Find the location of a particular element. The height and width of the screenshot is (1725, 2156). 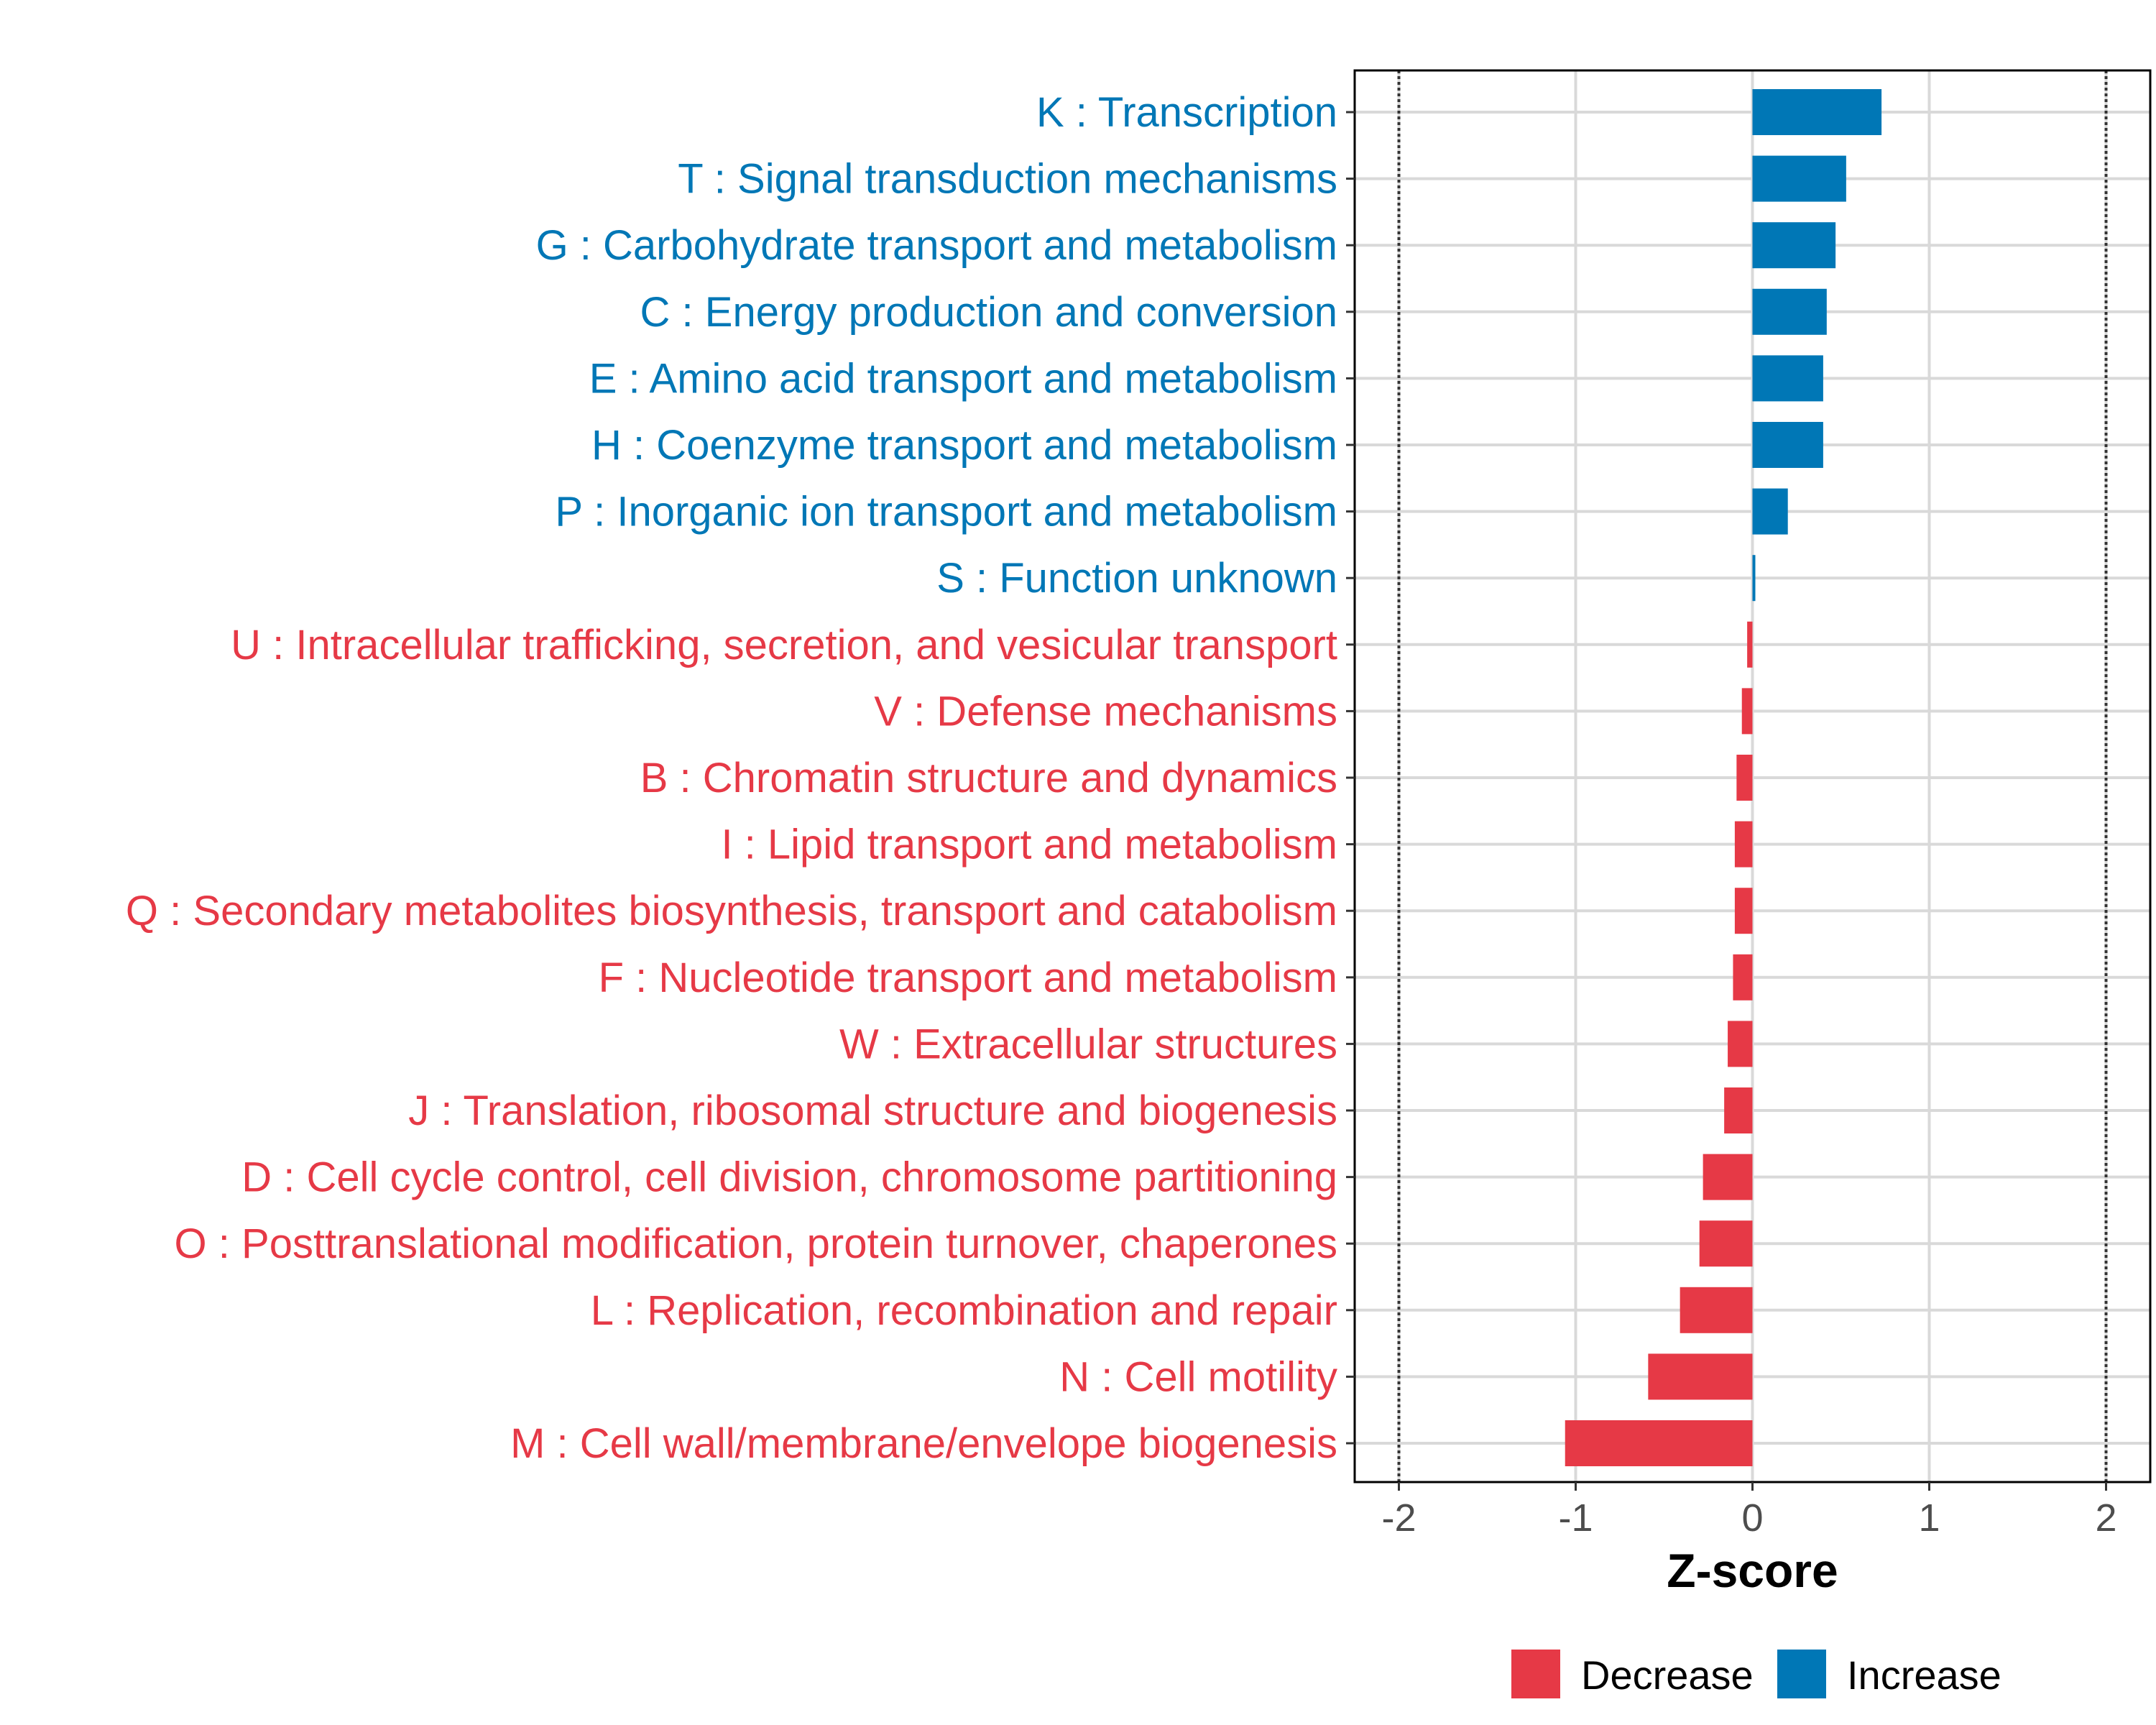

category-label: H : Coenzyme transport and metabolism is located at coordinates (964, 445).